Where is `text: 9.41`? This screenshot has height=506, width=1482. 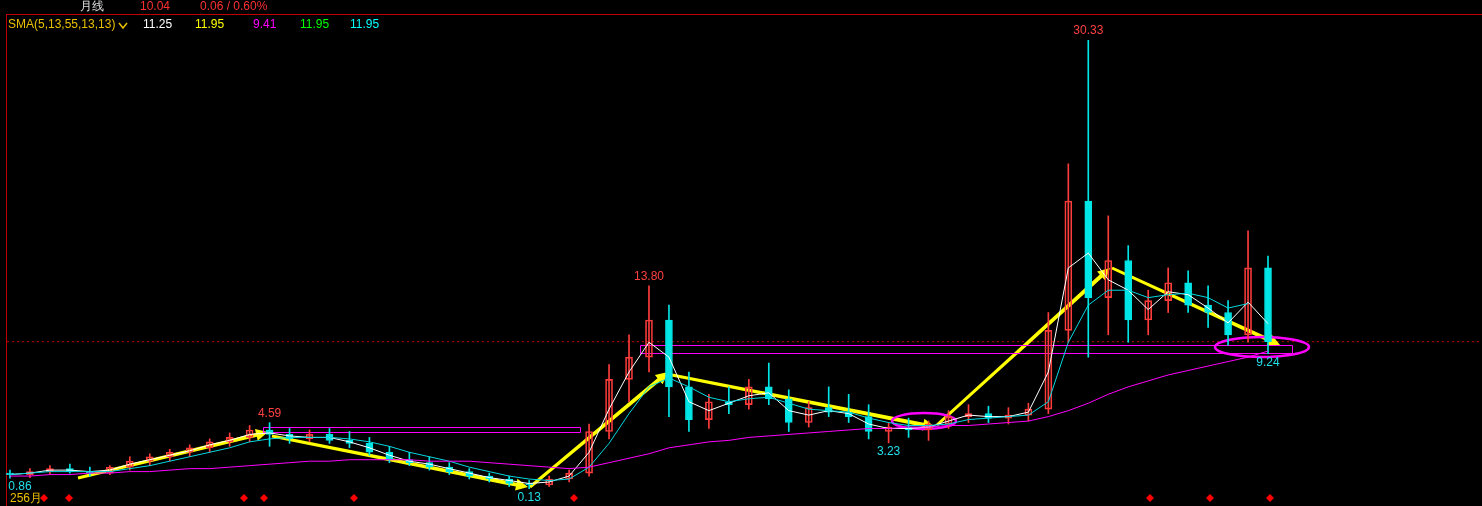
text: 9.41 is located at coordinates (265, 24).